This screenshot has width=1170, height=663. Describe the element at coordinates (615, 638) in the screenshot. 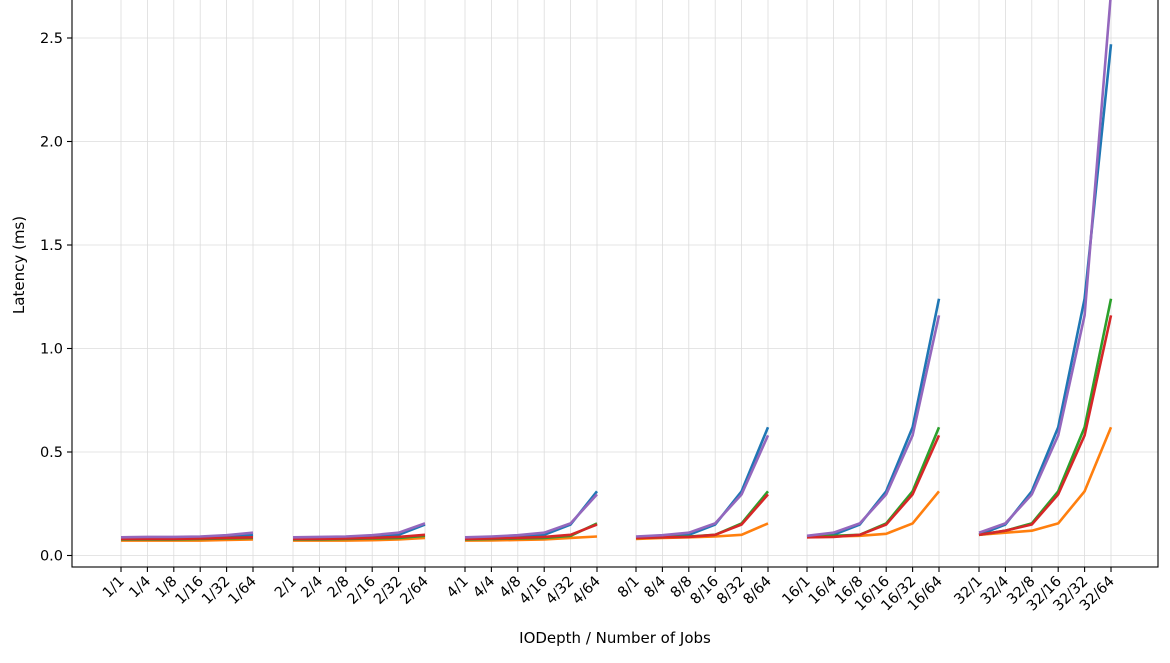

I see `x-axis-label: IODepth / Number of Jobs` at that location.